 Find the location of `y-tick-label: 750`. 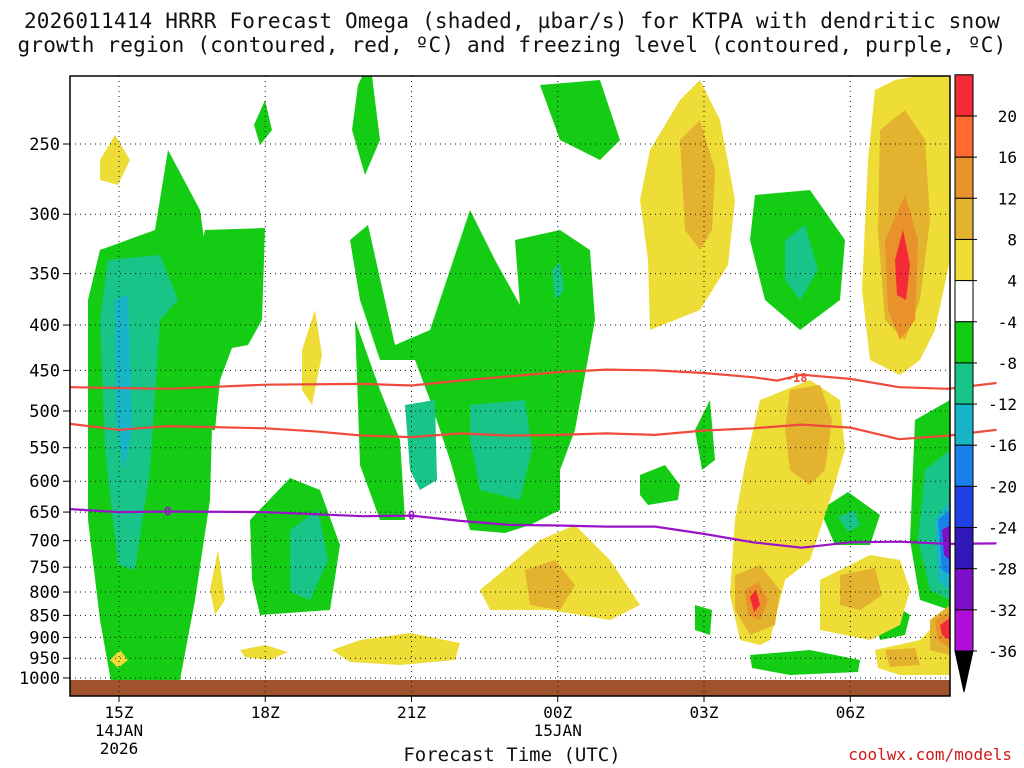

y-tick-label: 750 is located at coordinates (44, 568).